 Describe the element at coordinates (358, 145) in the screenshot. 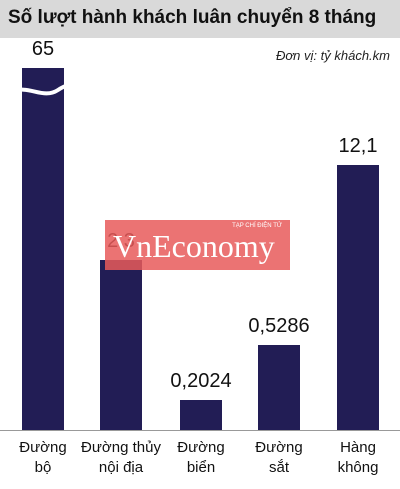

I see `value-label: 12,1` at that location.